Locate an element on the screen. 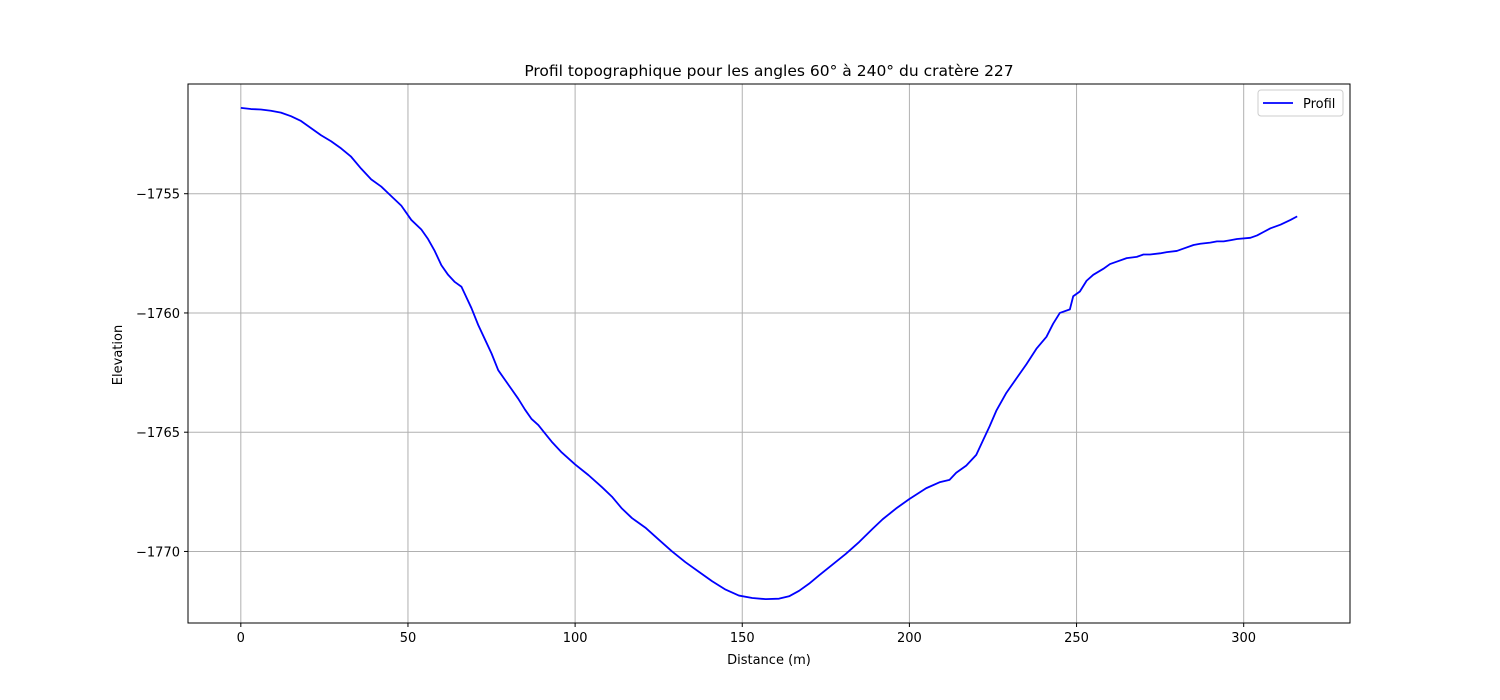  y-tick-label: −1760 is located at coordinates (158, 314).